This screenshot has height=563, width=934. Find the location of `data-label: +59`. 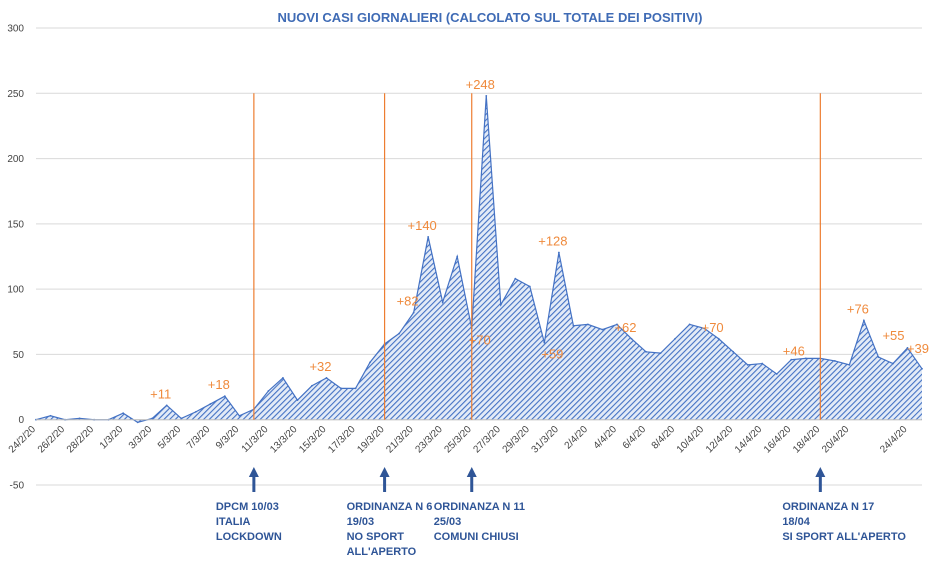

data-label: +59 is located at coordinates (552, 354).